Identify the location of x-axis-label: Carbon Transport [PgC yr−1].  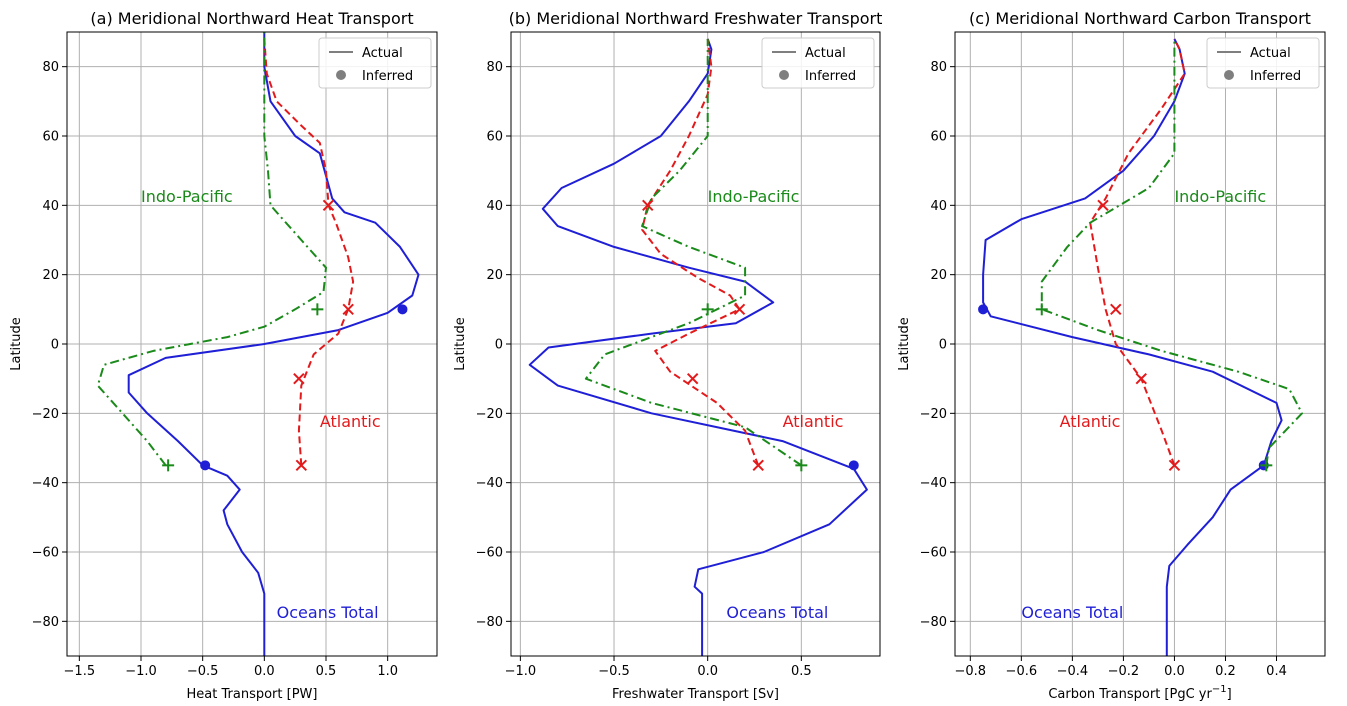
(1139, 693).